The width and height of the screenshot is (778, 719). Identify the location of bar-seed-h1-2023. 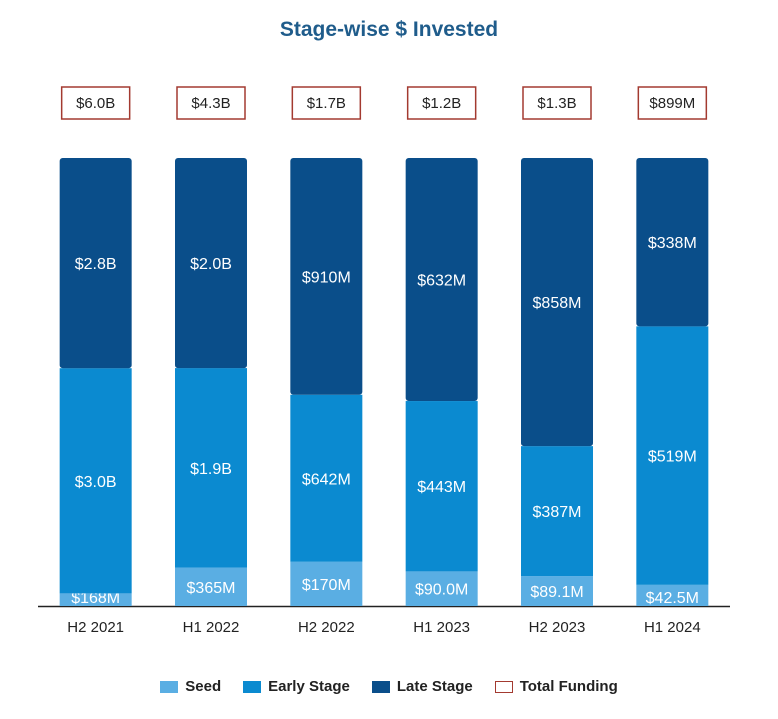
(441, 588).